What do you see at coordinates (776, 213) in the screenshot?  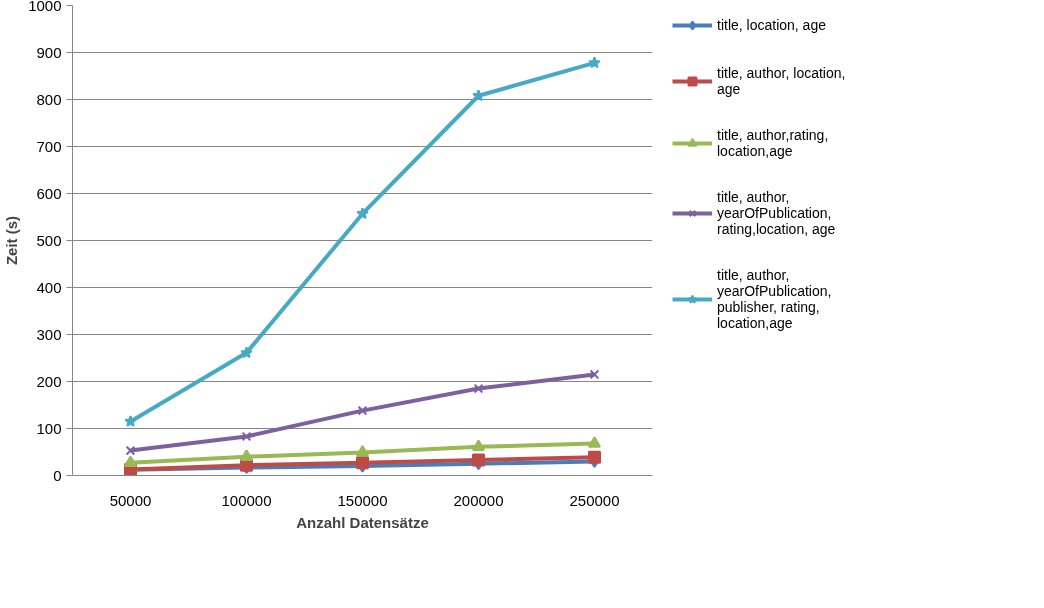 I see `legend-label: title, author, yearOfPublication, rating,location, age` at bounding box center [776, 213].